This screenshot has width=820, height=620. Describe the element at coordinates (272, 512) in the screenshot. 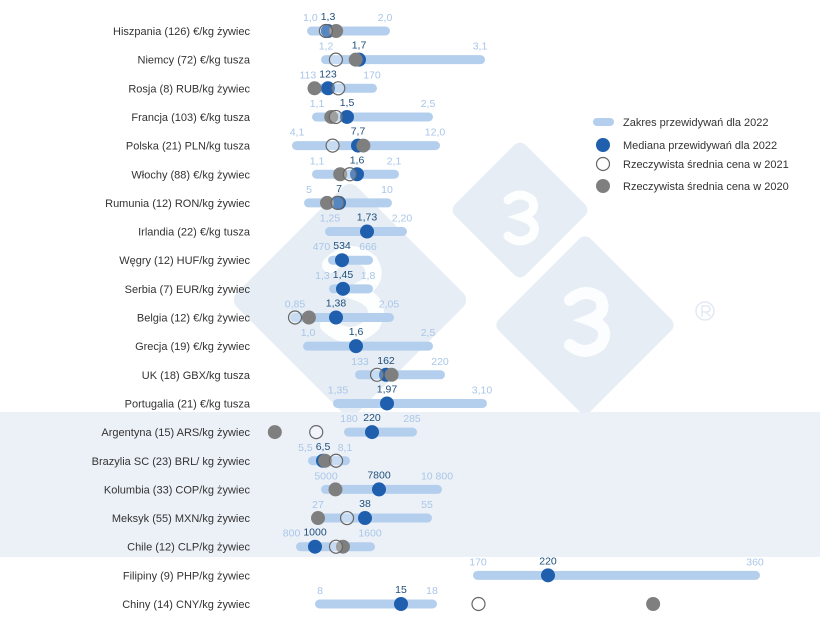

I see `chart-row: Meksyk (55) MXN/kg żywiec 38 27 55` at that location.